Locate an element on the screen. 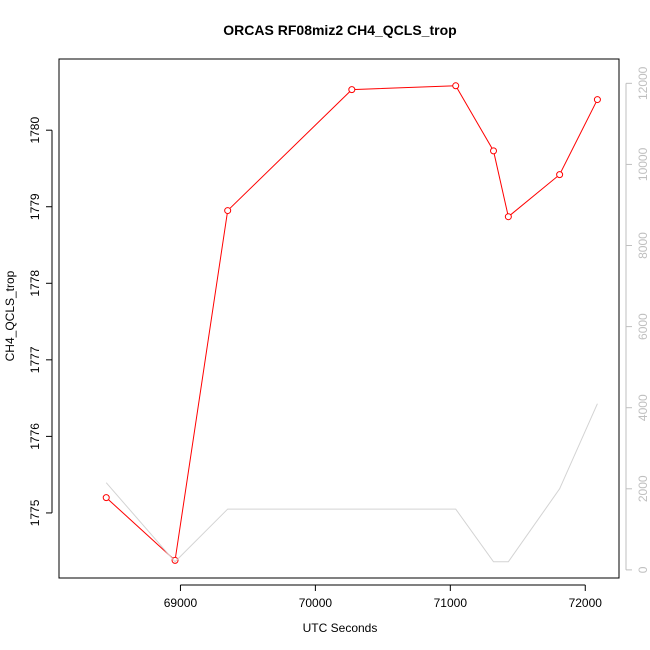 This screenshot has width=650, height=650. x-tick-label: 69000 is located at coordinates (181, 603).